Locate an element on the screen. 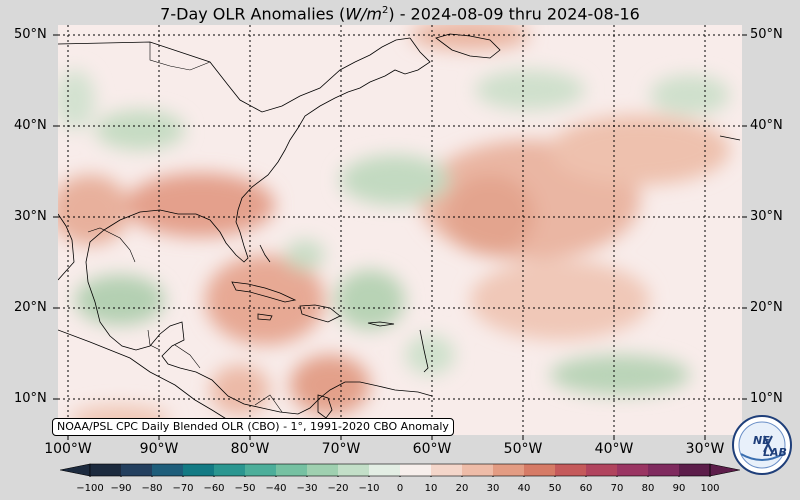  lon-label-100w: 100°W is located at coordinates (68, 449).